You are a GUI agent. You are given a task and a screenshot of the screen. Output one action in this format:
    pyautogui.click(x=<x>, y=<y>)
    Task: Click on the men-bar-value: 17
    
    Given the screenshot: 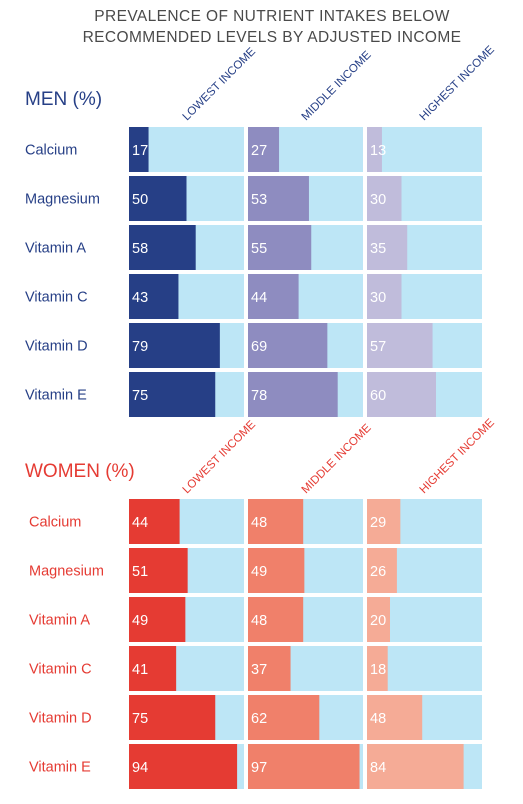 What is the action you would take?
    pyautogui.click(x=140, y=151)
    